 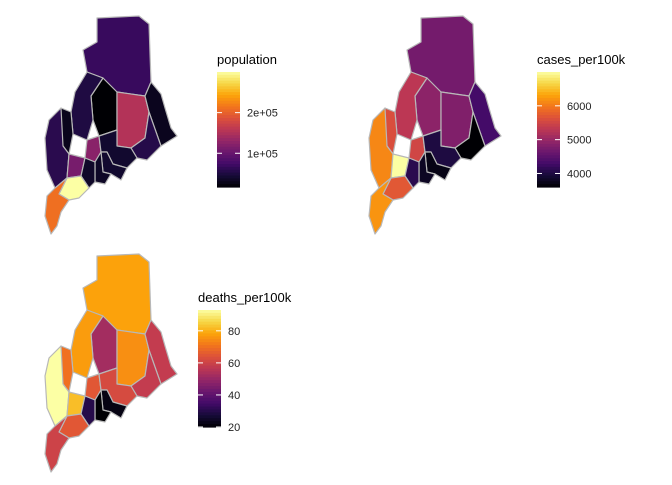 What do you see at coordinates (581, 120) in the screenshot?
I see `legend-cases-per100k: cases_per100k 4000 5000 6000` at bounding box center [581, 120].